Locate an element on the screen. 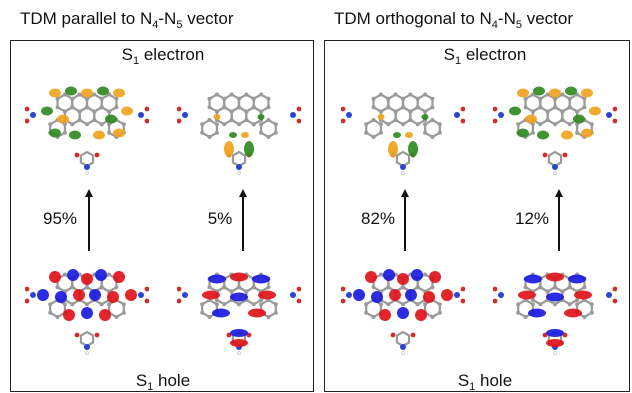 Image resolution: width=632 pixels, height=393 pixels. molecule-skeleton is located at coordinates (239, 133).